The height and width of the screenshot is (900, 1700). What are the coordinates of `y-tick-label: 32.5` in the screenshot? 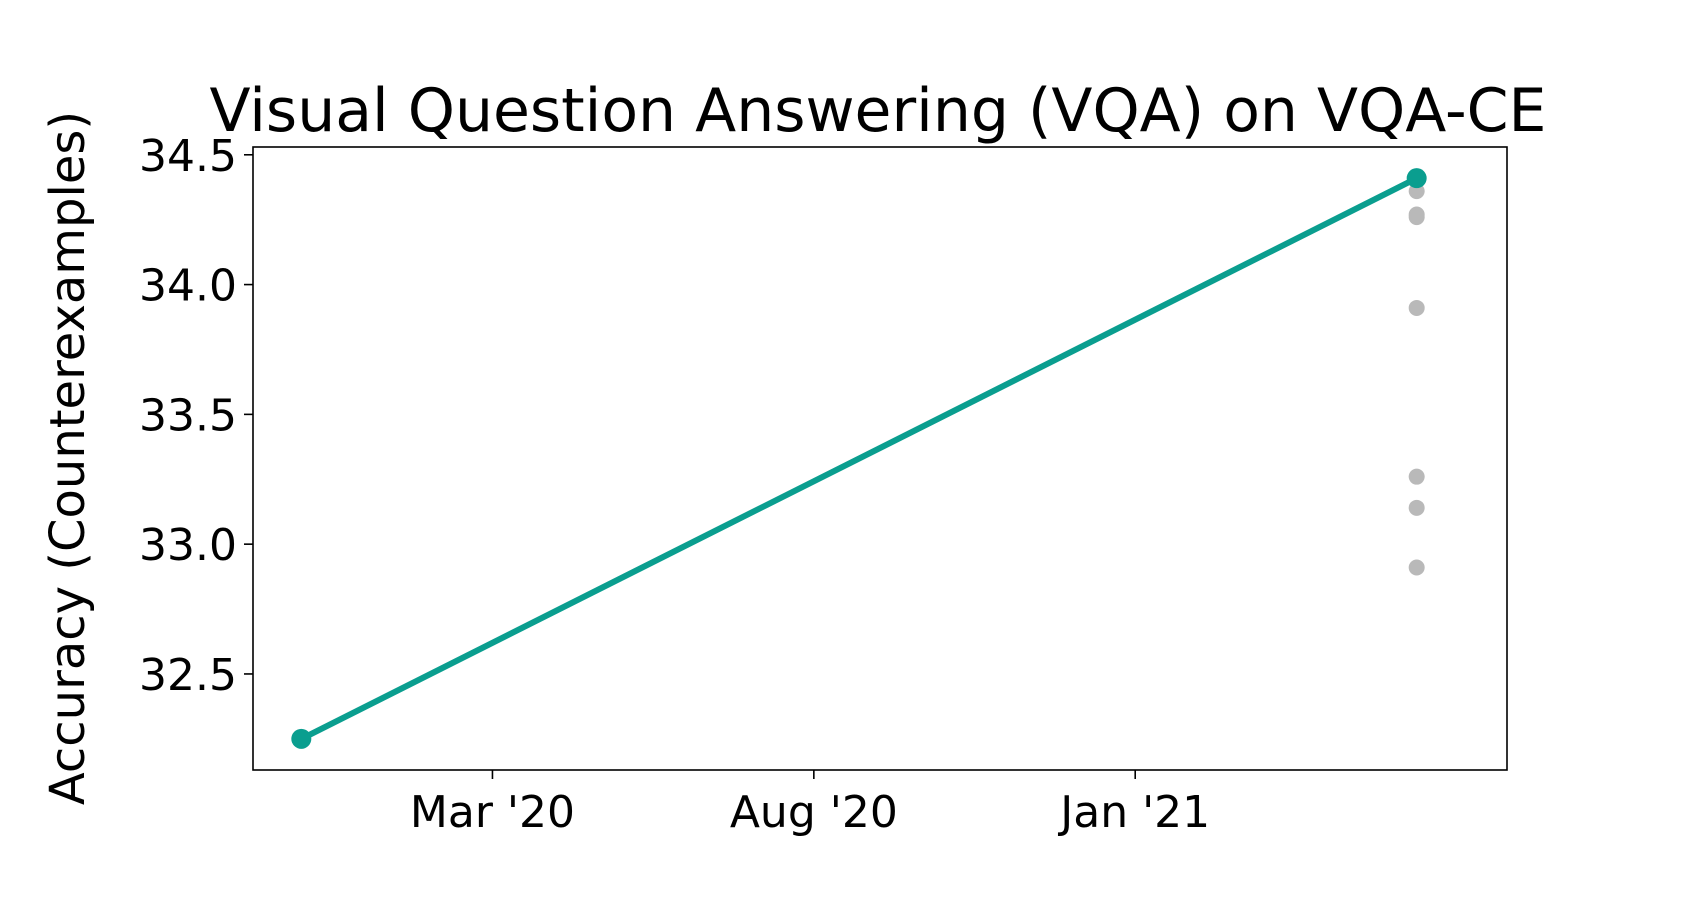 It's located at (188, 675).